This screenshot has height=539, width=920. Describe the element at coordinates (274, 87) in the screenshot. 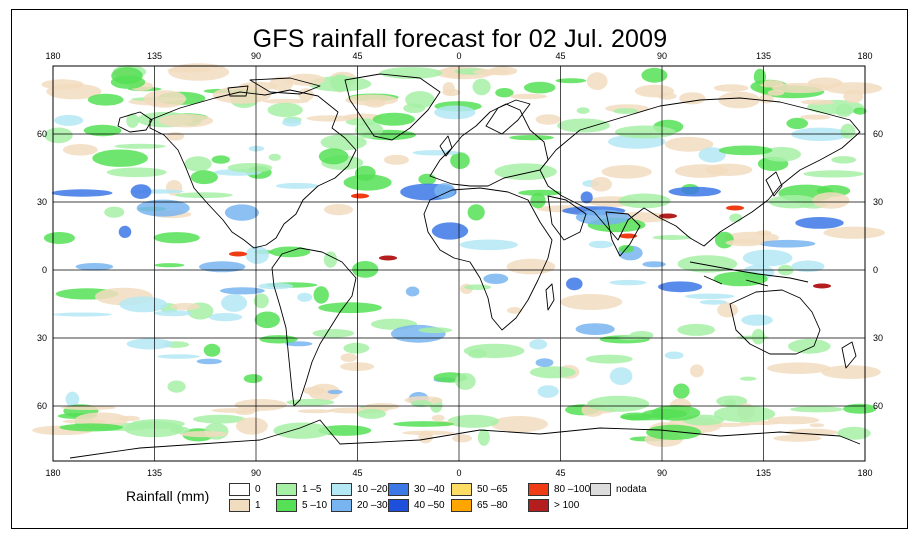

I see `arctic-islands-outline` at that location.